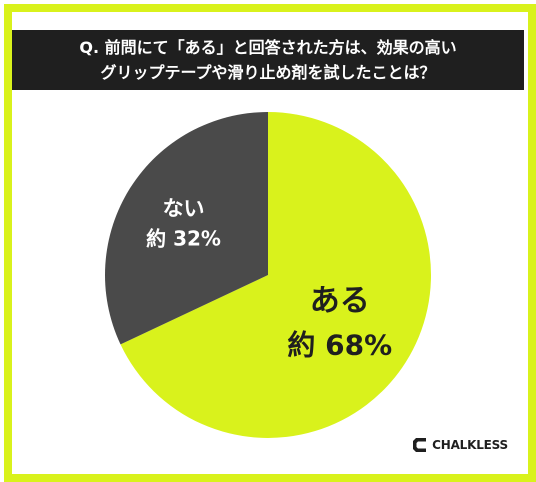 This screenshot has width=536, height=482. I want to click on slice-value-no: 約 32%, so click(183, 238).